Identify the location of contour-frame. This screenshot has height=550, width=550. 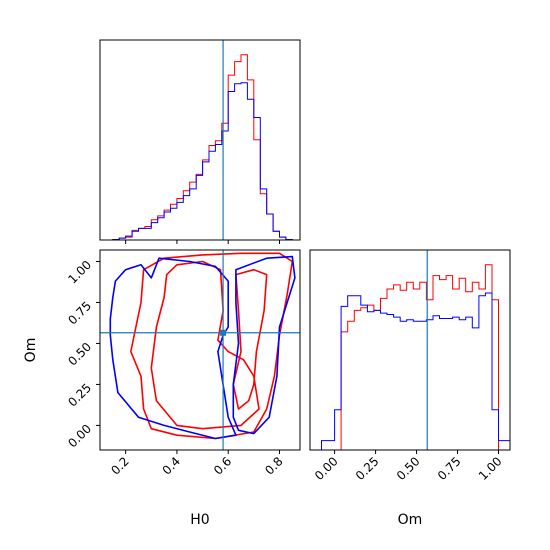
(200, 350).